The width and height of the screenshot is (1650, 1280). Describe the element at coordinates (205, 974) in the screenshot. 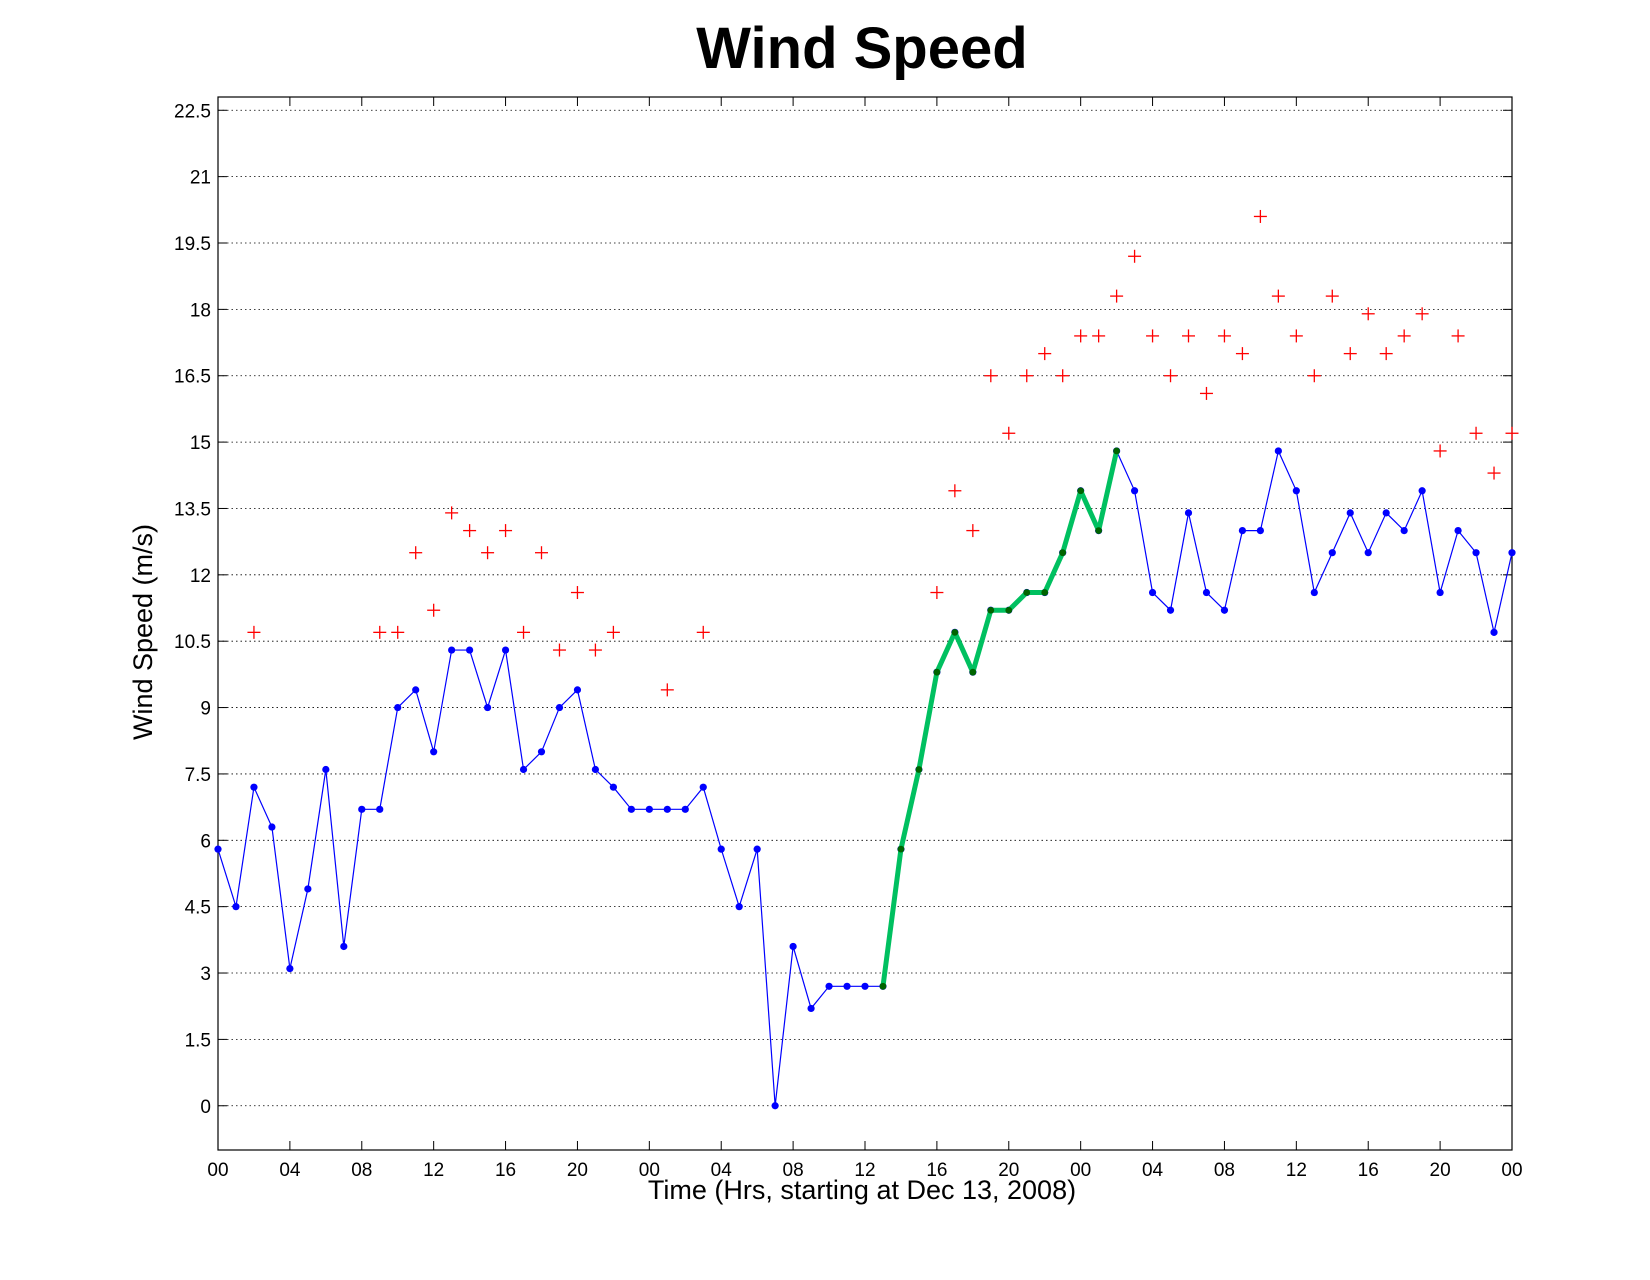

I see `y-tick-label: 3` at that location.